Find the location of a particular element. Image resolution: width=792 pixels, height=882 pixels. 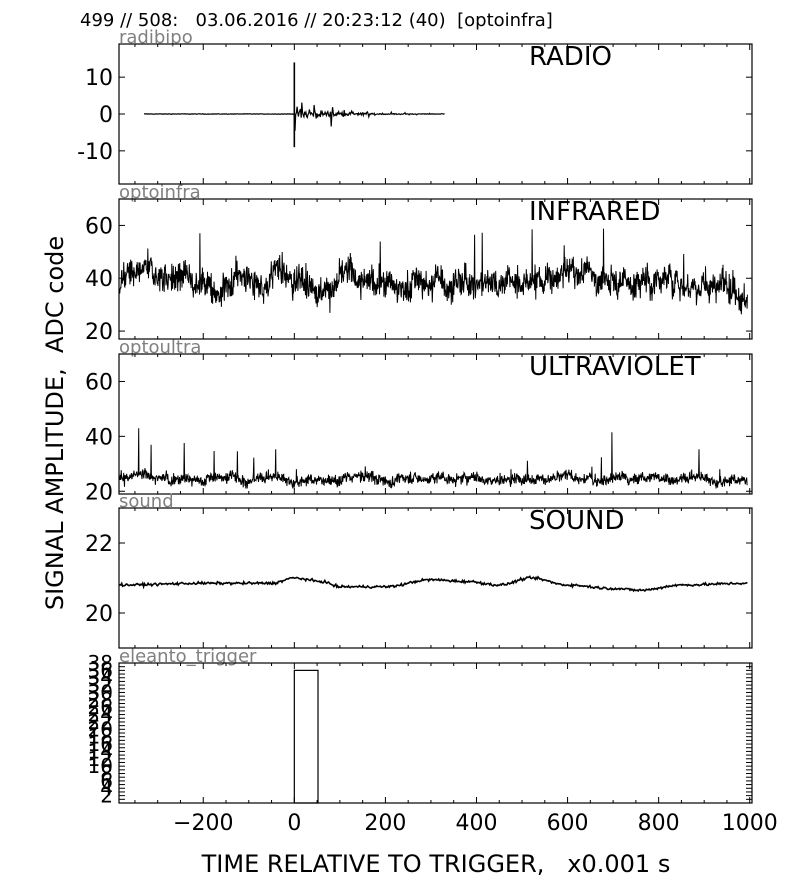

y-tick-label: 38 is located at coordinates (100, 663).